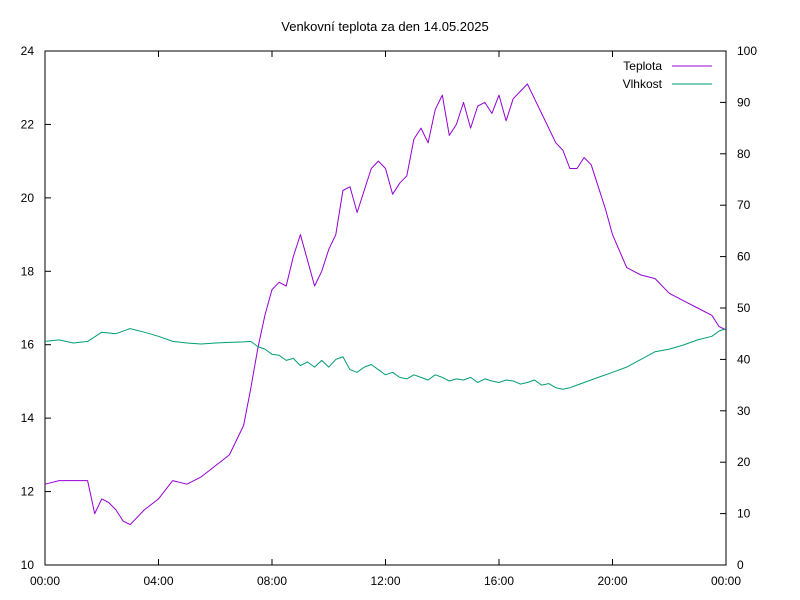  What do you see at coordinates (158, 581) in the screenshot?
I see `x-tick-label: 04:00` at bounding box center [158, 581].